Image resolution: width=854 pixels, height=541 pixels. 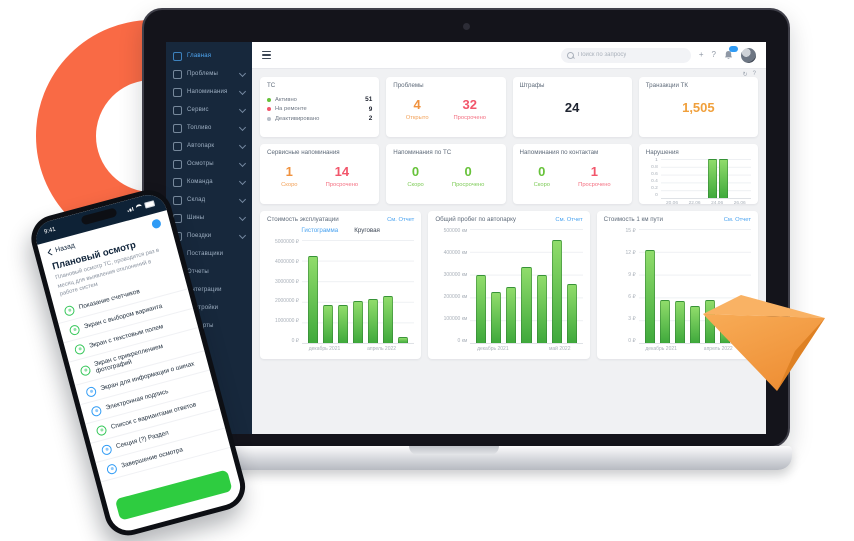 What do you see at coordinates (731, 53) in the screenshot?
I see `notifications-bell-icon` at bounding box center [731, 53].